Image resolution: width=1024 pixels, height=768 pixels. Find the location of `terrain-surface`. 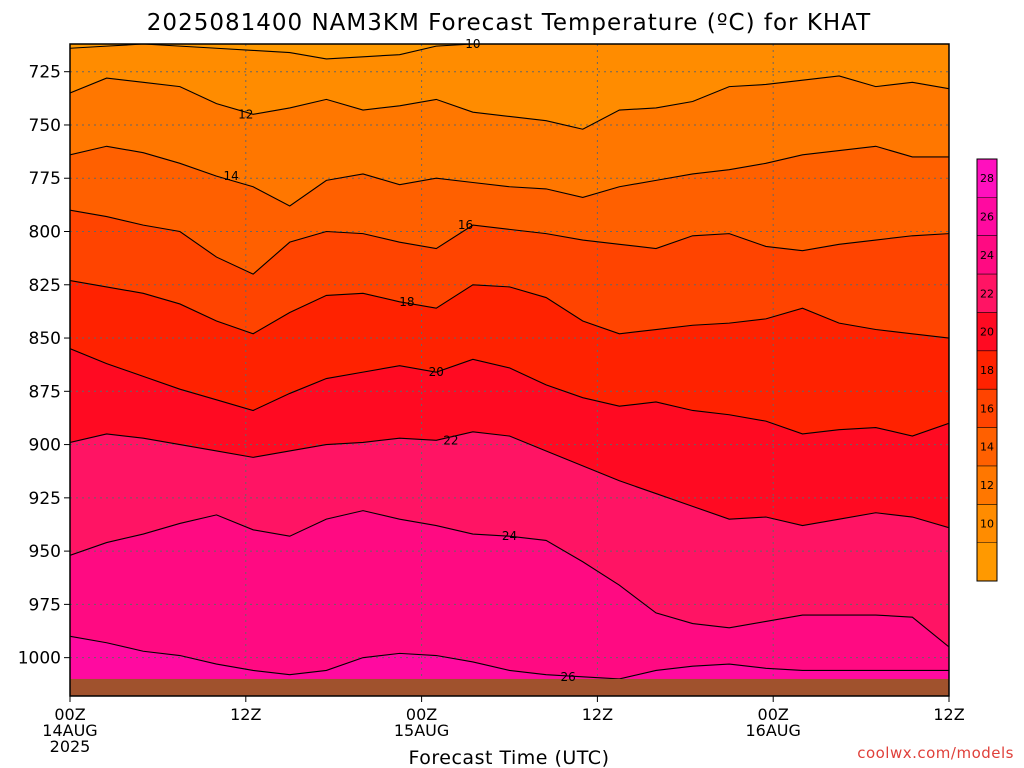

terrain-surface is located at coordinates (509, 687).